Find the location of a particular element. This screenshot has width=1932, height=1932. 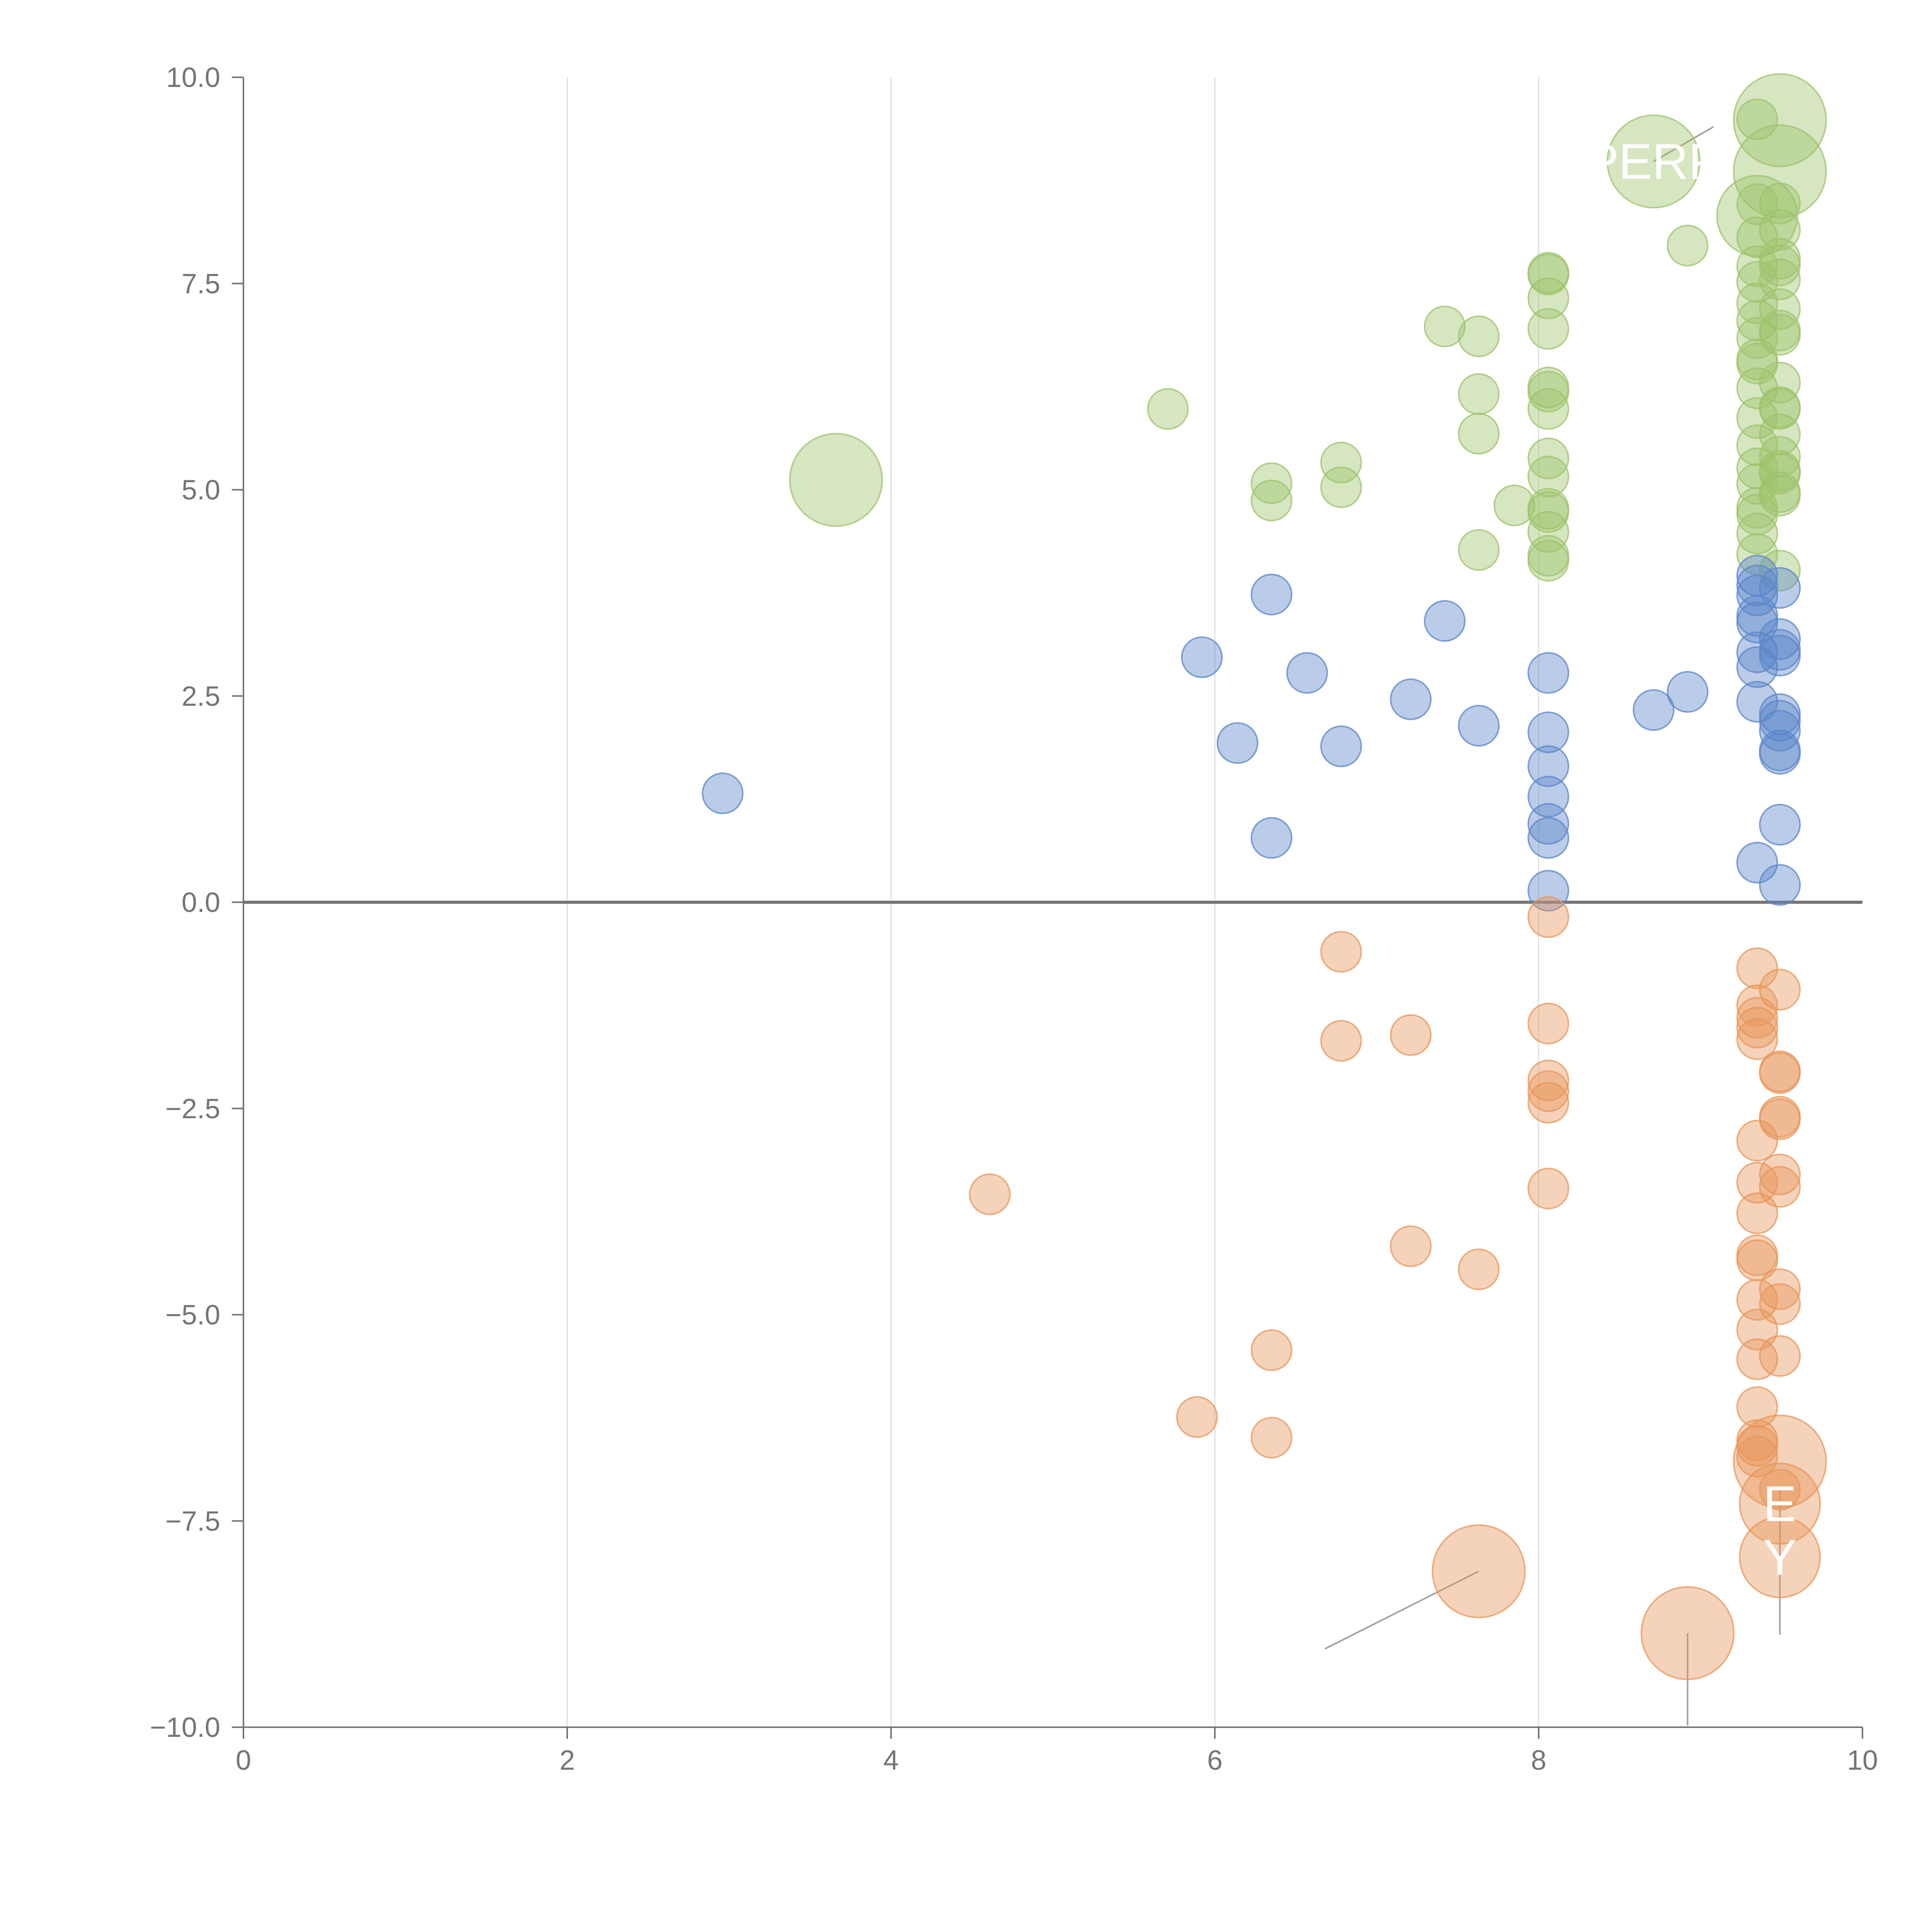

y-tick-label: 7.5 is located at coordinates (201, 284).